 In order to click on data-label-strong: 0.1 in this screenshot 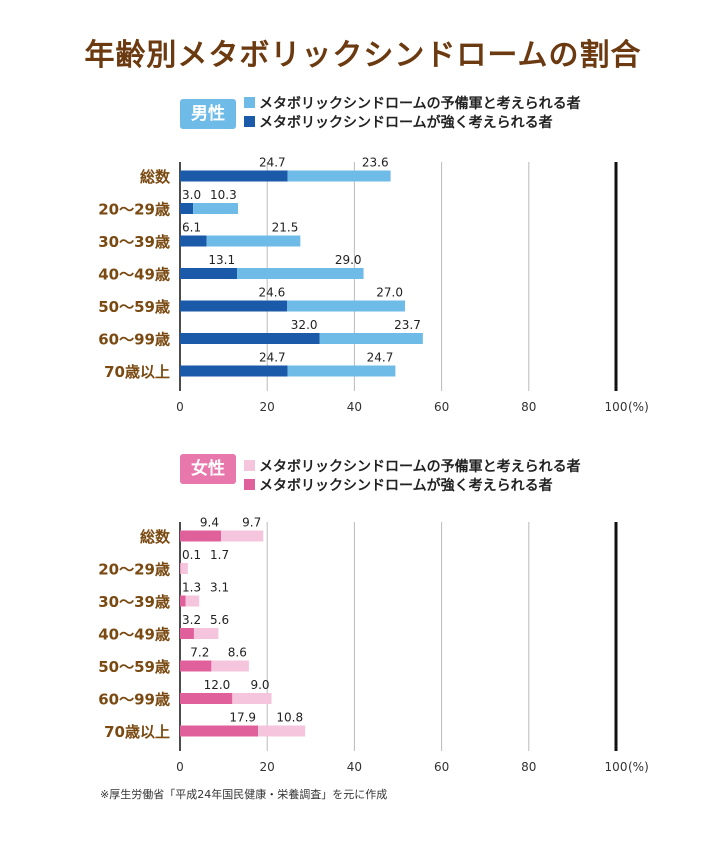, I will do `click(191, 555)`.